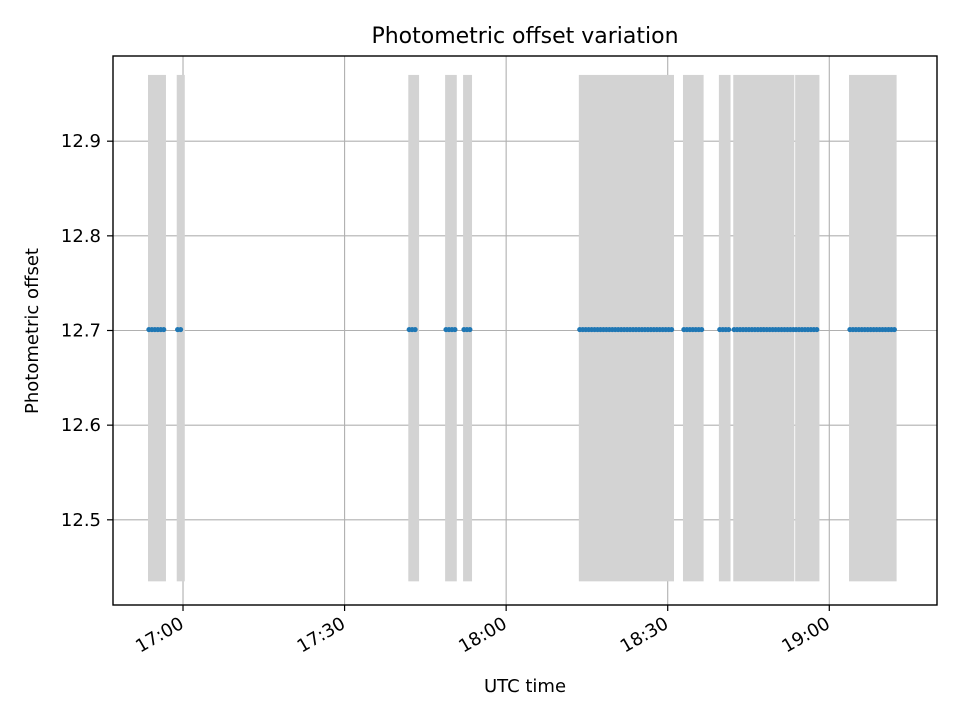 This screenshot has height=720, width=960. Describe the element at coordinates (159, 635) in the screenshot. I see `x-tick-label: 17:00` at that location.